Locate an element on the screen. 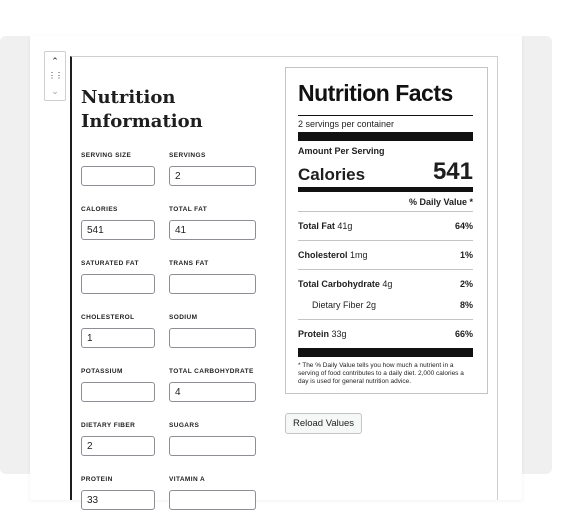  field-total-carbohydrate: TOTAL CARBOHYDRATE is located at coordinates (213, 385).